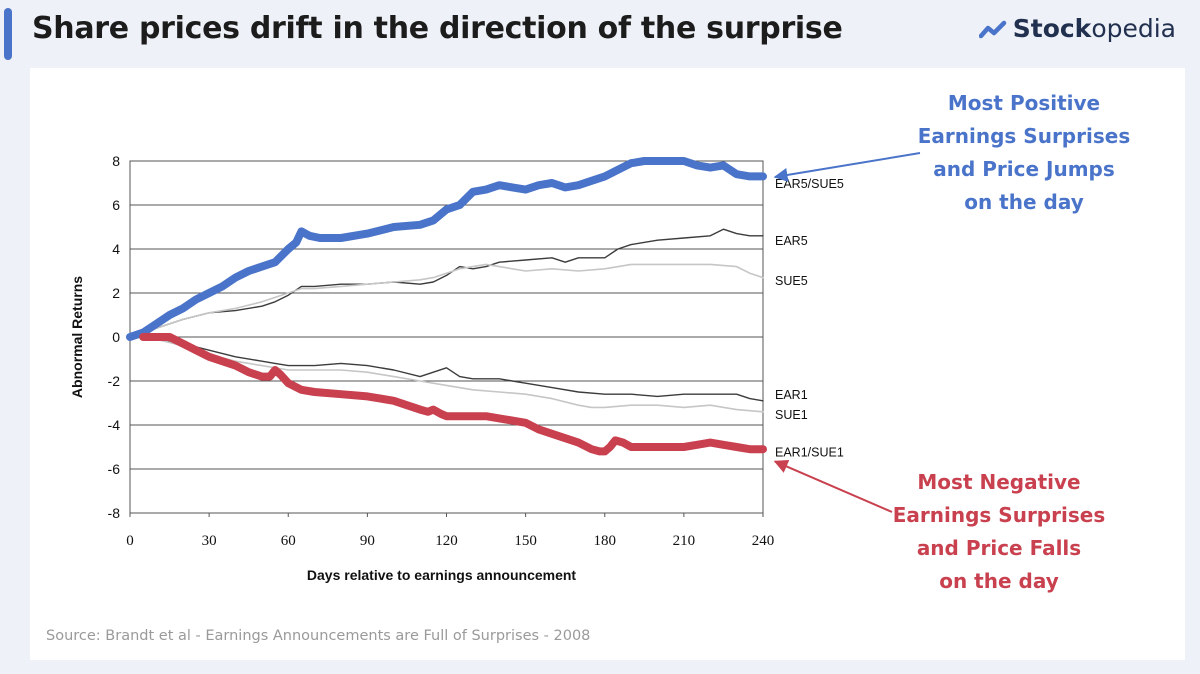 The width and height of the screenshot is (1200, 674). What do you see at coordinates (114, 381) in the screenshot?
I see `y-tick-label: -2` at bounding box center [114, 381].